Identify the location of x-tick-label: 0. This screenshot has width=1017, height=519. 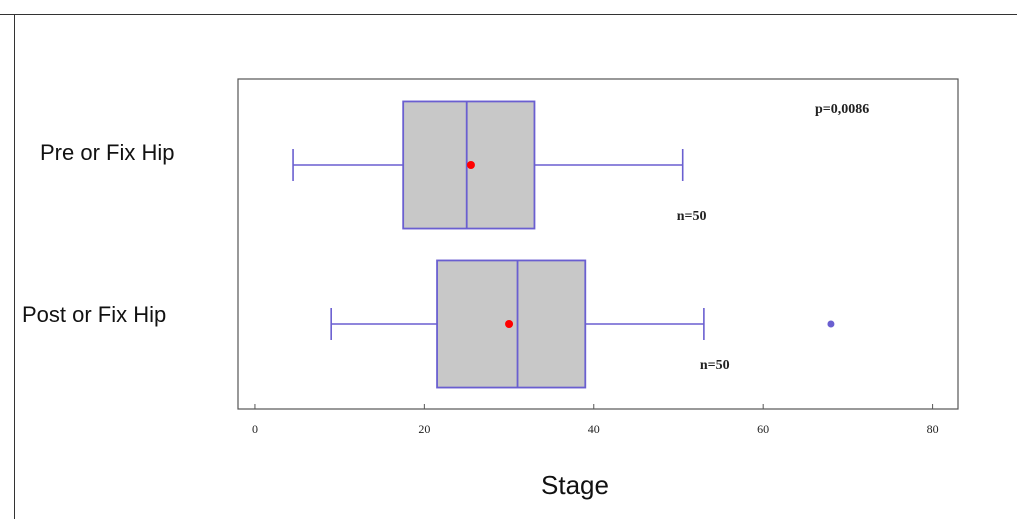
(255, 429).